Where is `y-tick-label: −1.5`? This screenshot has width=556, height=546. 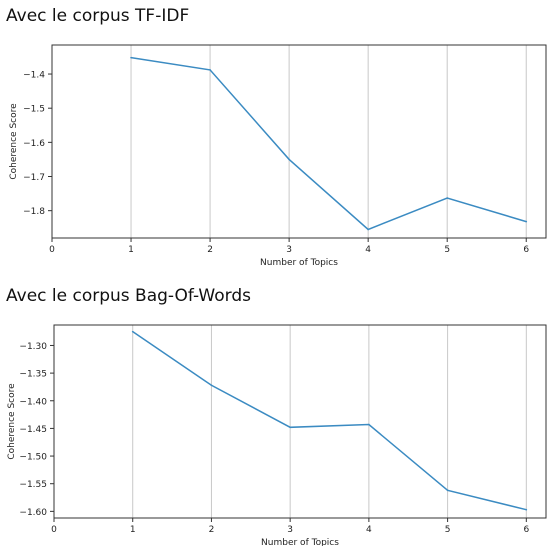 y-tick-label: −1.5 is located at coordinates (34, 110).